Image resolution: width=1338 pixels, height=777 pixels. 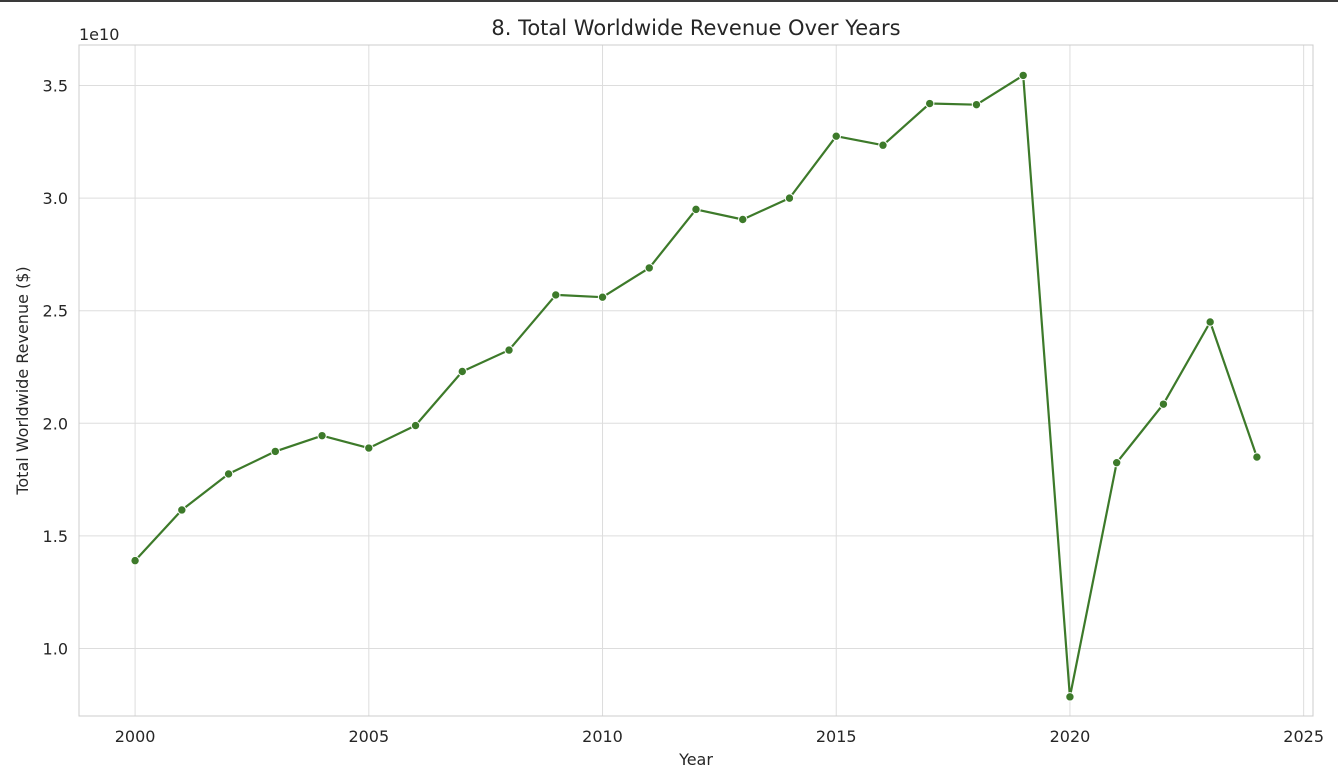 I want to click on chart-title: 8. Total Worldwide Revenue Over Years, so click(x=695, y=28).